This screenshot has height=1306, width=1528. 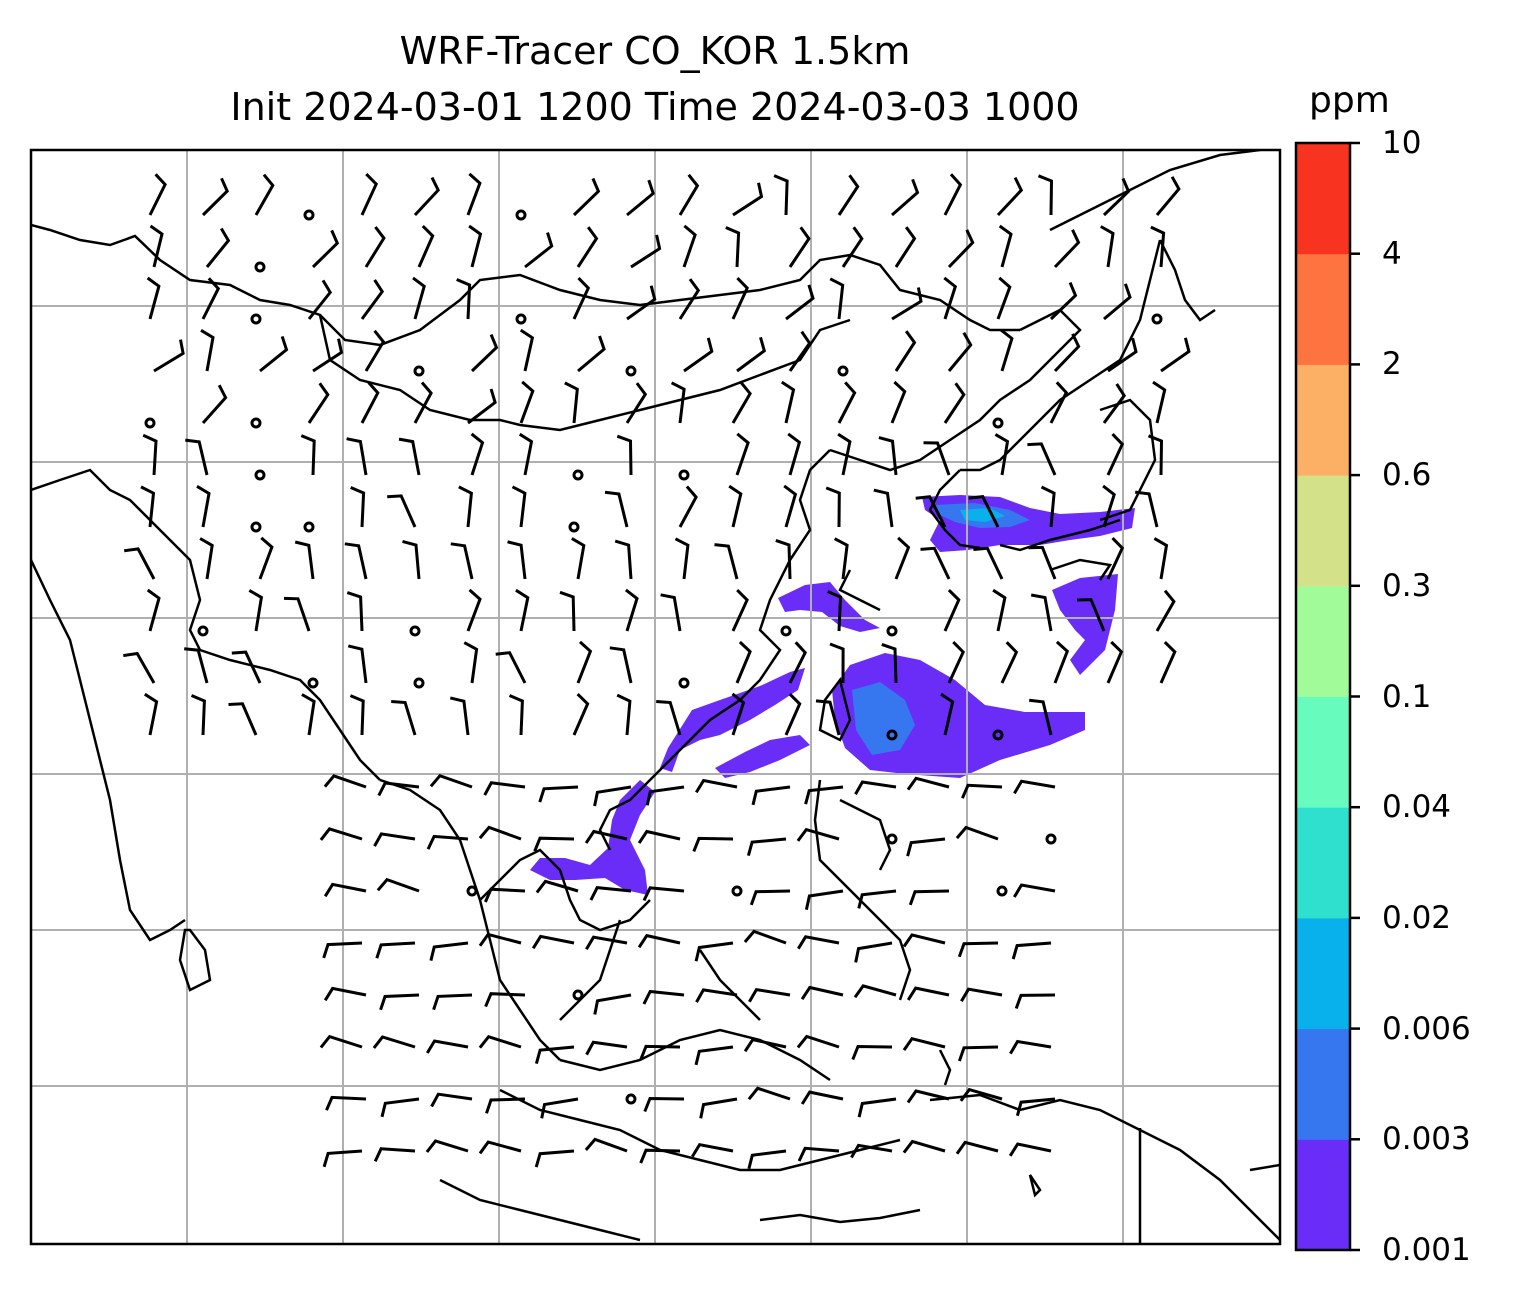 What do you see at coordinates (1417, 917) in the screenshot?
I see `colorbar-tick-label: 0.02` at bounding box center [1417, 917].